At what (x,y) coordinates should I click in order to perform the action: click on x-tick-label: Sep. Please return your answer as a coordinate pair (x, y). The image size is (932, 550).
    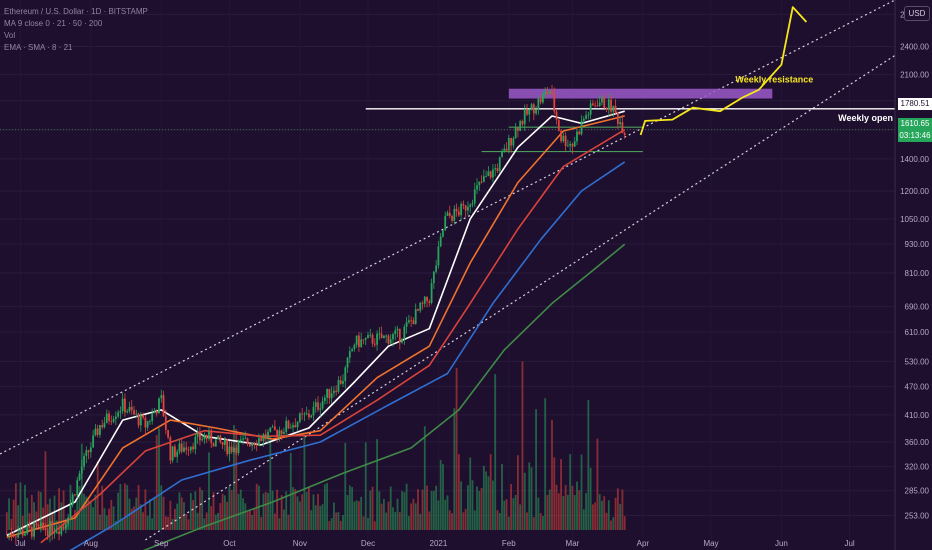
    Looking at the image, I should click on (161, 543).